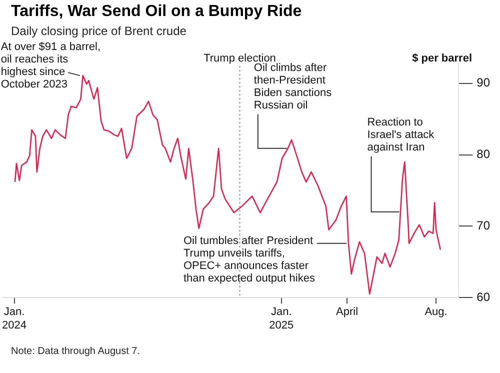 The width and height of the screenshot is (500, 373). What do you see at coordinates (75, 352) in the screenshot?
I see `text: Note: Data through August 7.` at bounding box center [75, 352].